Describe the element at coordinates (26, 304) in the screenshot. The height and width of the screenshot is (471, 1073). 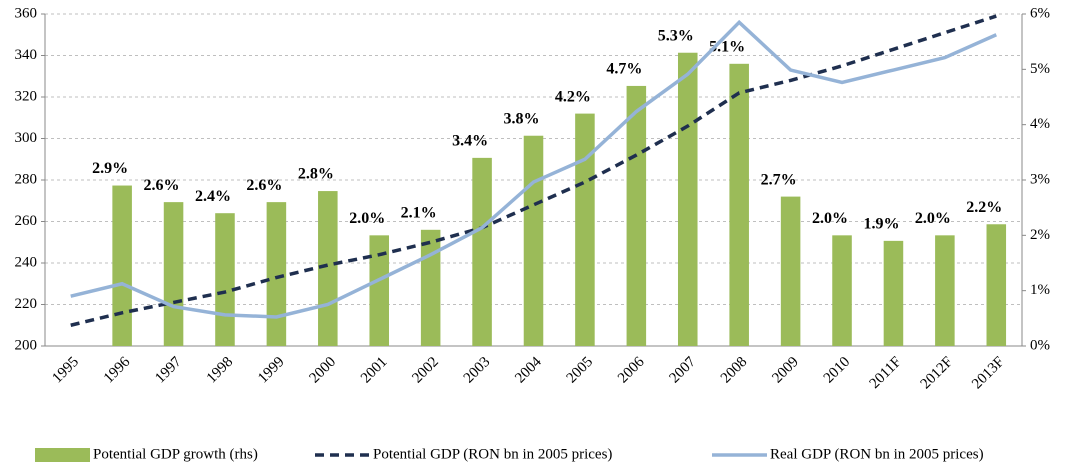
I see `y-tick-label: 220` at that location.